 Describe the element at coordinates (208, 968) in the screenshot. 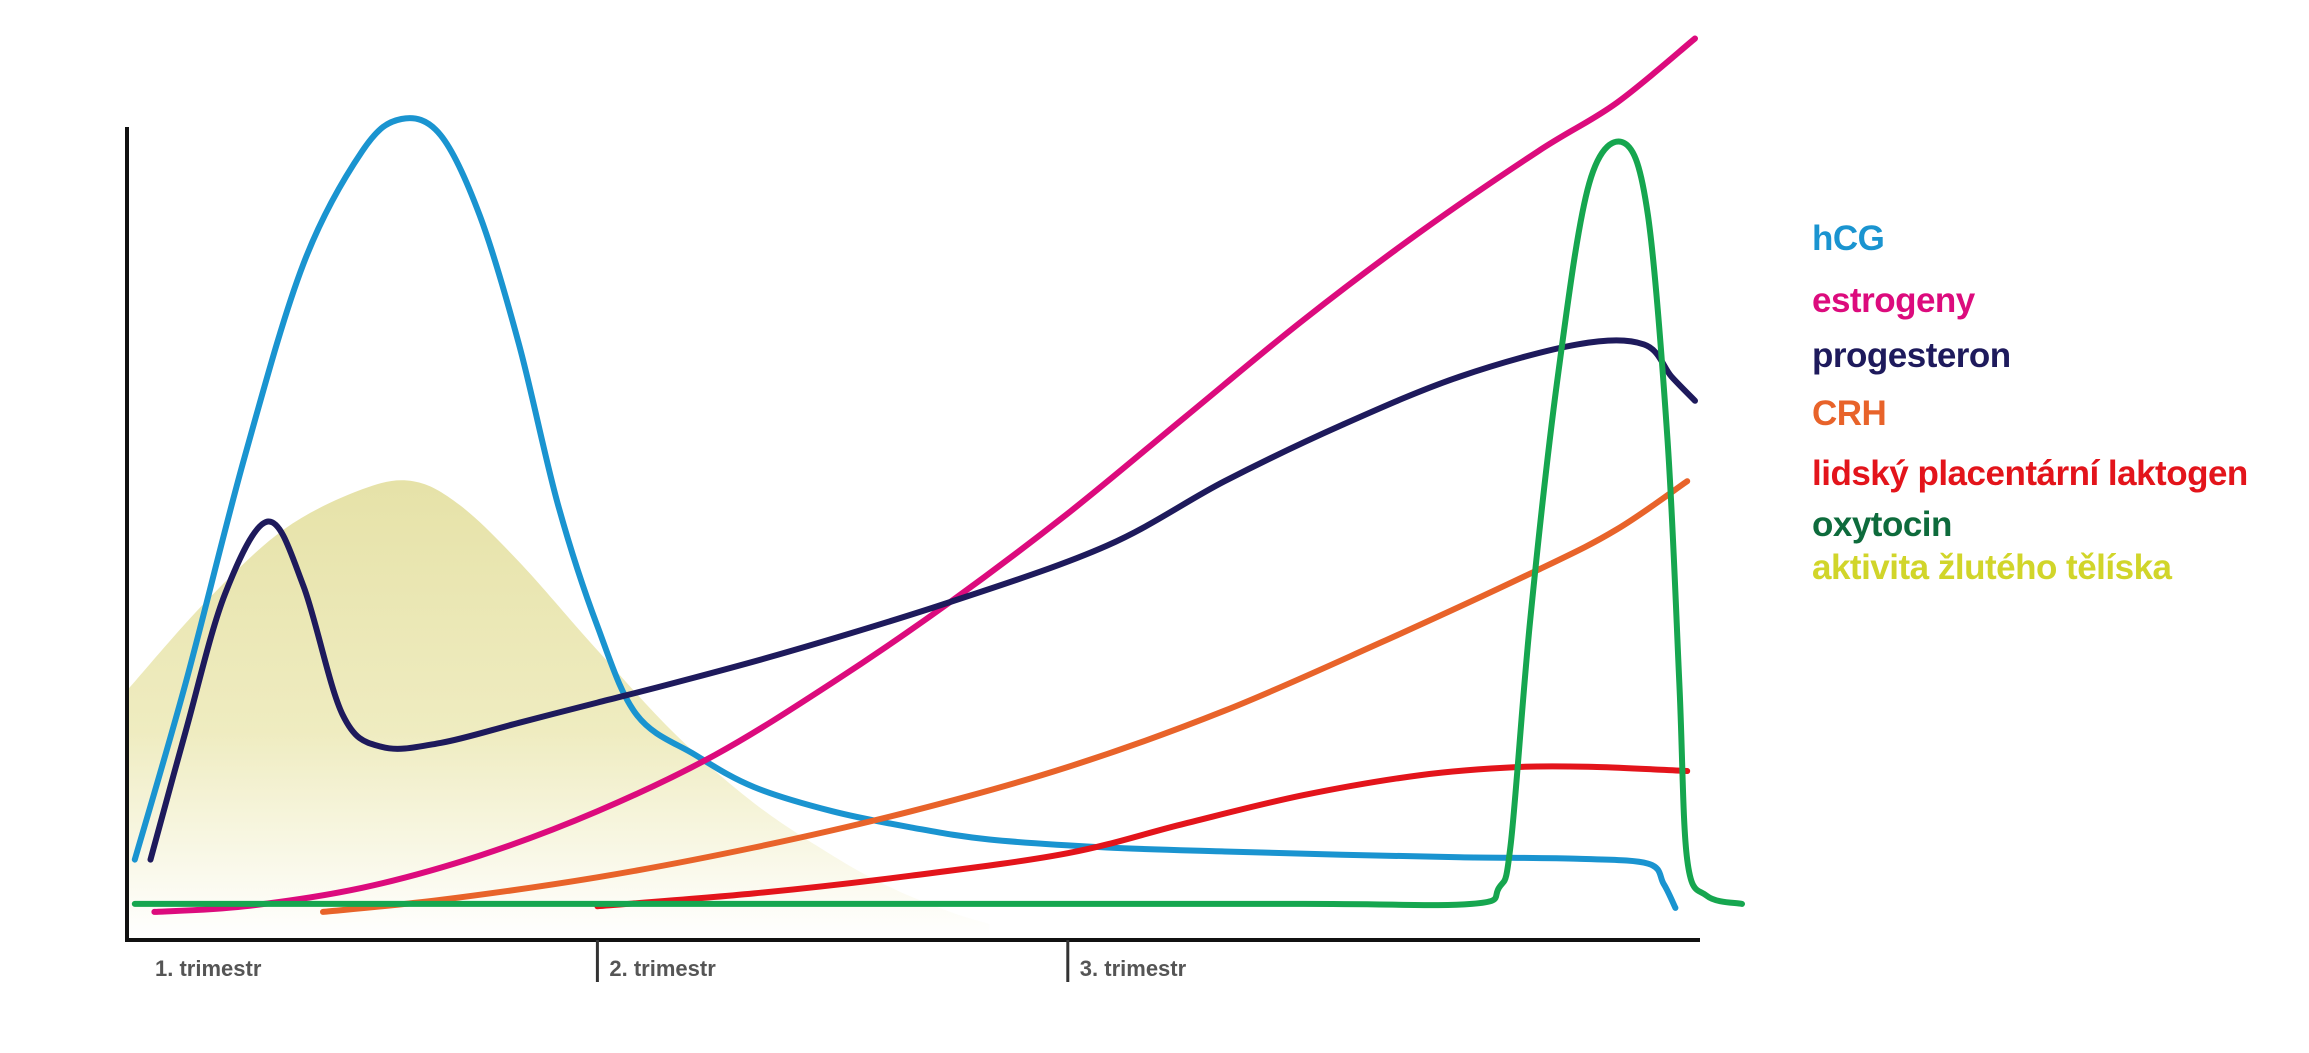

I see `x-tick-label: 1. trimestr` at that location.